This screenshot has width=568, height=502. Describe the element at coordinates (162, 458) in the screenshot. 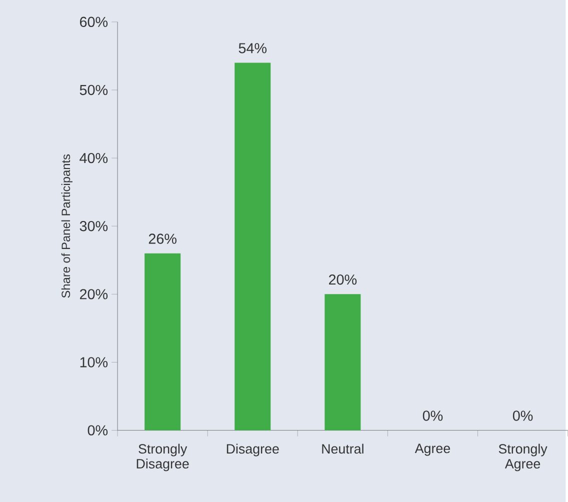

I see `x-tick-label: Strongly Disagree` at that location.